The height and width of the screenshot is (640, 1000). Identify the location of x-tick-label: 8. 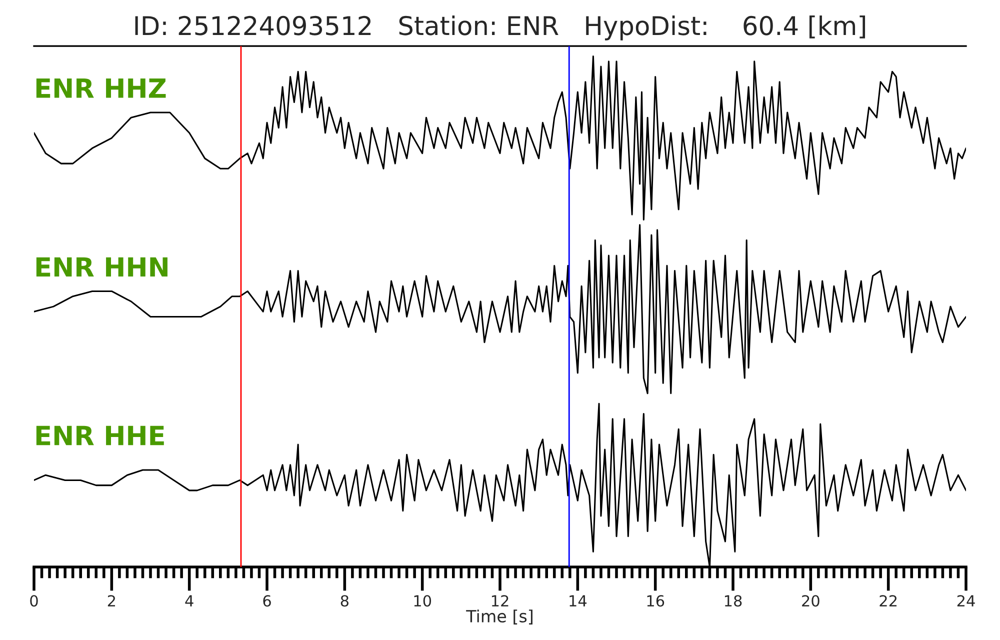
(344, 601).